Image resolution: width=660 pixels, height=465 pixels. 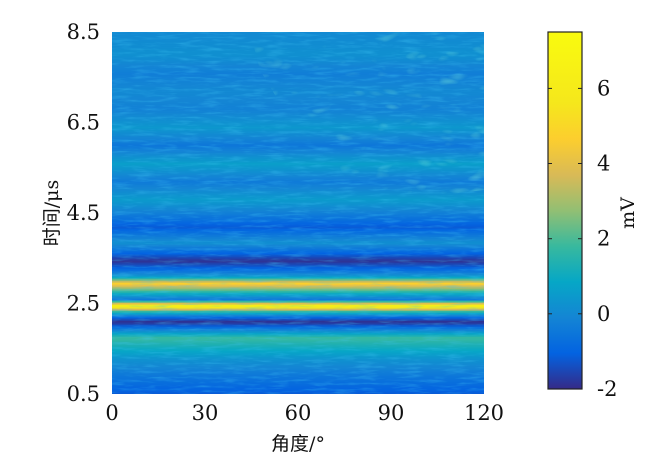 What do you see at coordinates (628, 213) in the screenshot?
I see `colorbar-label: mV` at bounding box center [628, 213].